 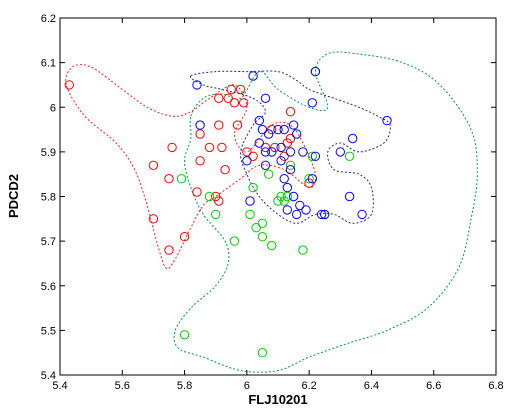 What do you see at coordinates (48, 287) in the screenshot?
I see `y-tick-label: 5.6` at bounding box center [48, 287].